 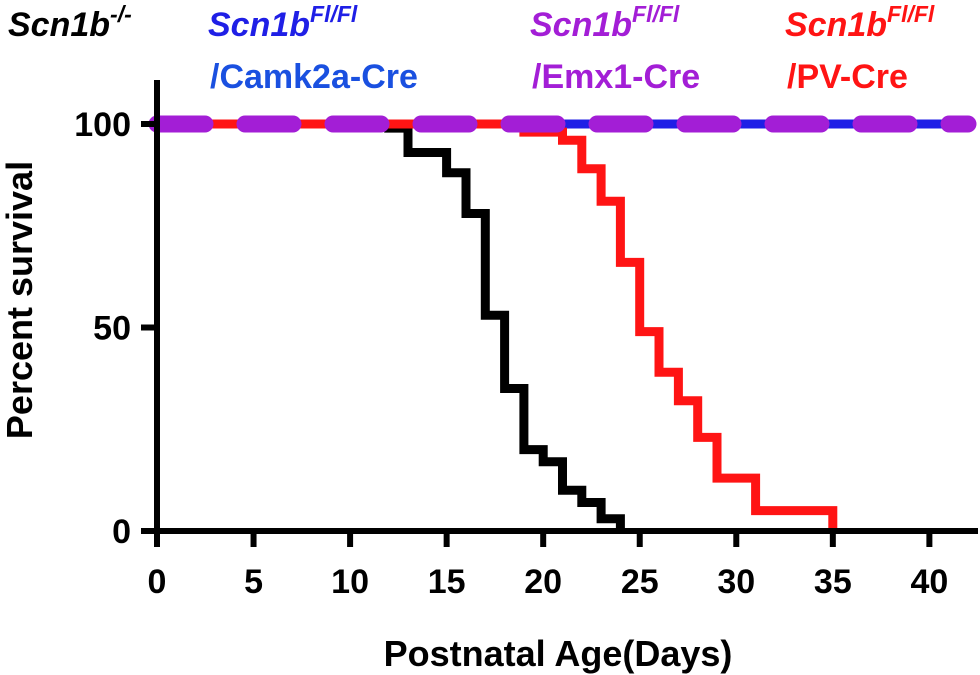 I want to click on x-tick-label: 35, so click(x=833, y=582).